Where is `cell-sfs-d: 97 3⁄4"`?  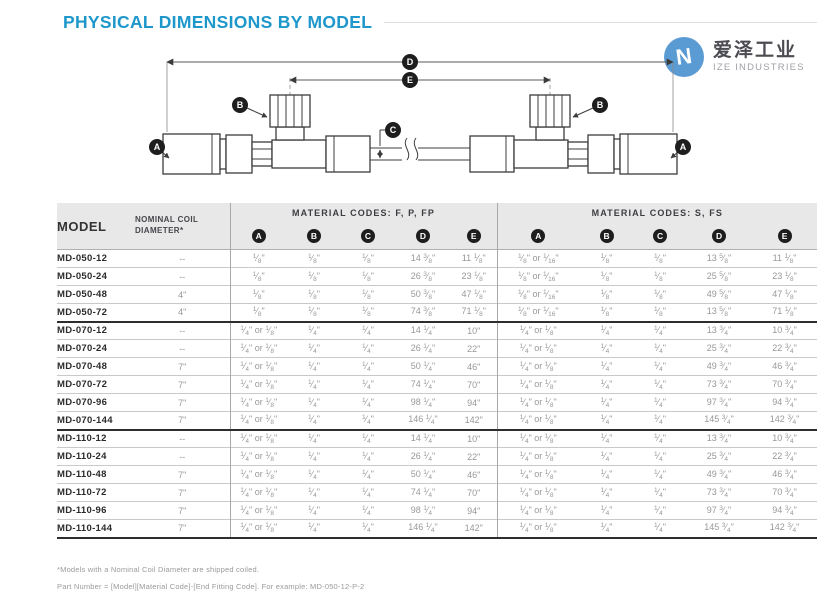 cell-sfs-d: 97 3⁄4" is located at coordinates (719, 402).